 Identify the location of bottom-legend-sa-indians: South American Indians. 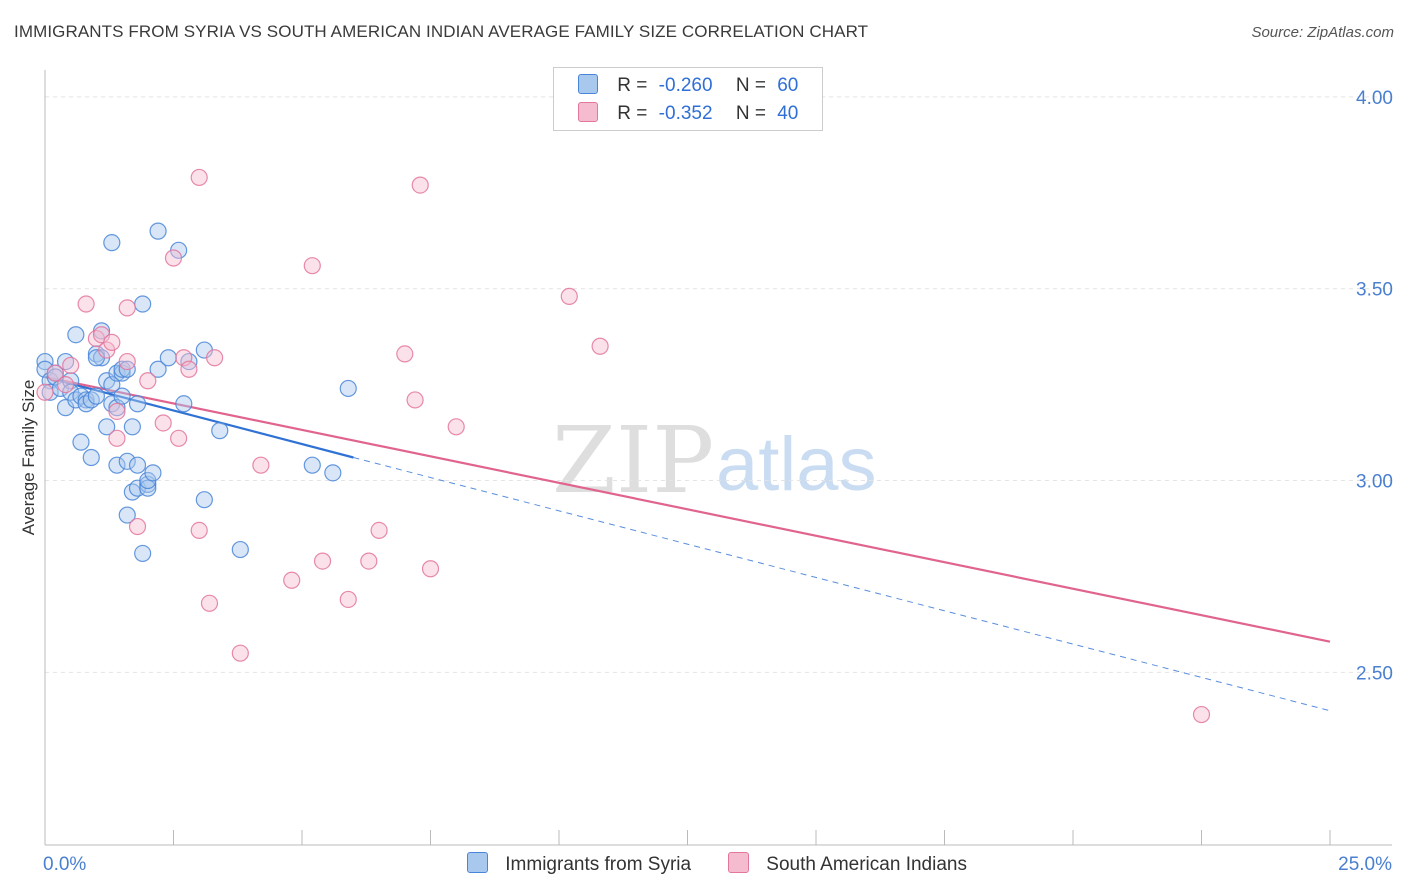
(847, 864).